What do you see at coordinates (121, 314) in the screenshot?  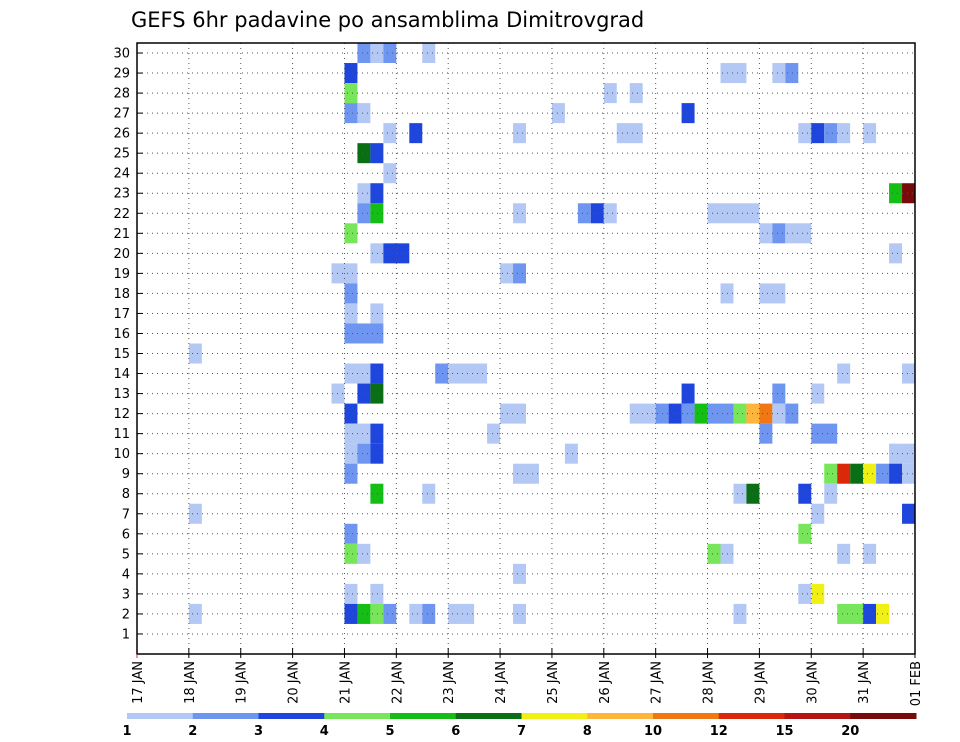 I see `y-tick-label: 17` at bounding box center [121, 314].